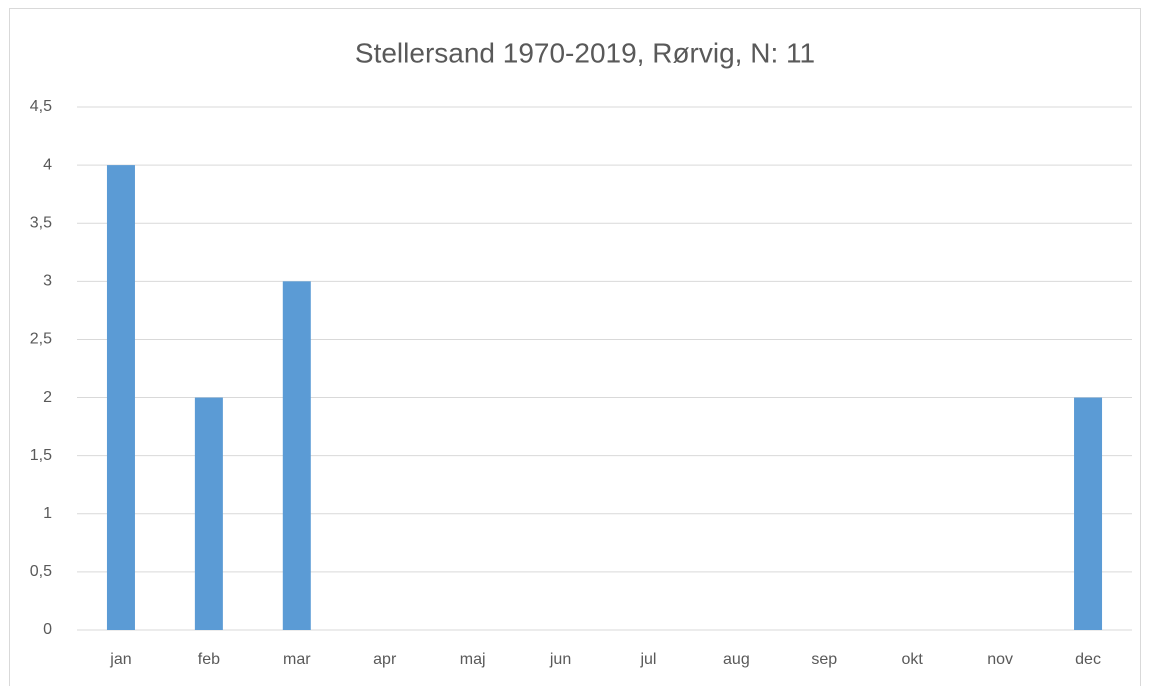 The image size is (1149, 686). Describe the element at coordinates (736, 659) in the screenshot. I see `x-tick-label: aug` at that location.